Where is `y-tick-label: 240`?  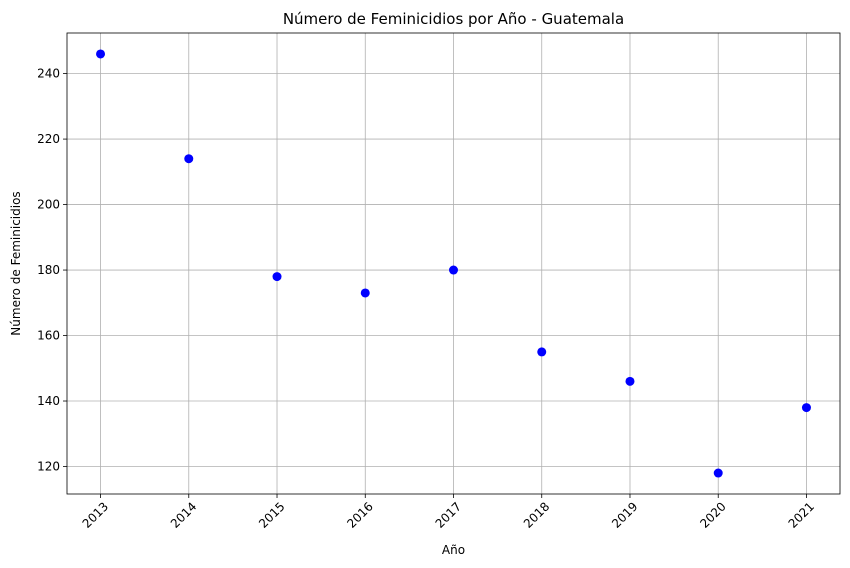 y-tick-label: 240 is located at coordinates (48, 74).